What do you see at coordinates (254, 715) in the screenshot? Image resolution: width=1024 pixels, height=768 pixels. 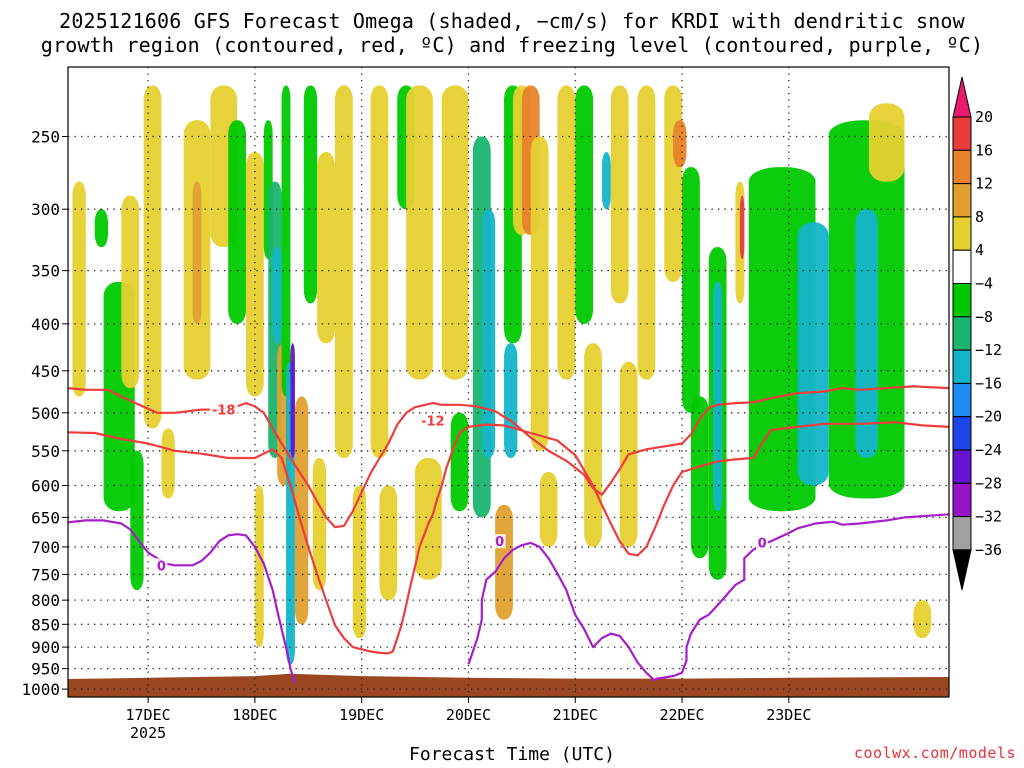 I see `x-tick-label: 18DEC` at bounding box center [254, 715].